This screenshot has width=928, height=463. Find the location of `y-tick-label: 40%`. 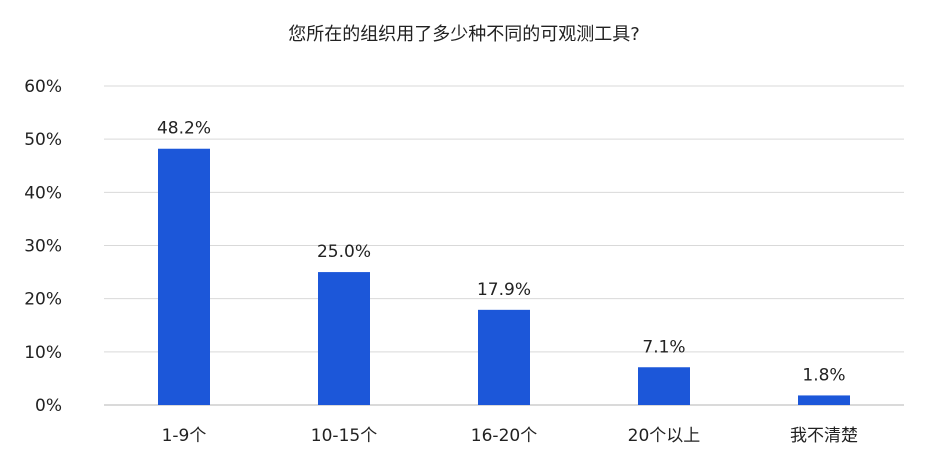

y-tick-label: 40% is located at coordinates (43, 193).